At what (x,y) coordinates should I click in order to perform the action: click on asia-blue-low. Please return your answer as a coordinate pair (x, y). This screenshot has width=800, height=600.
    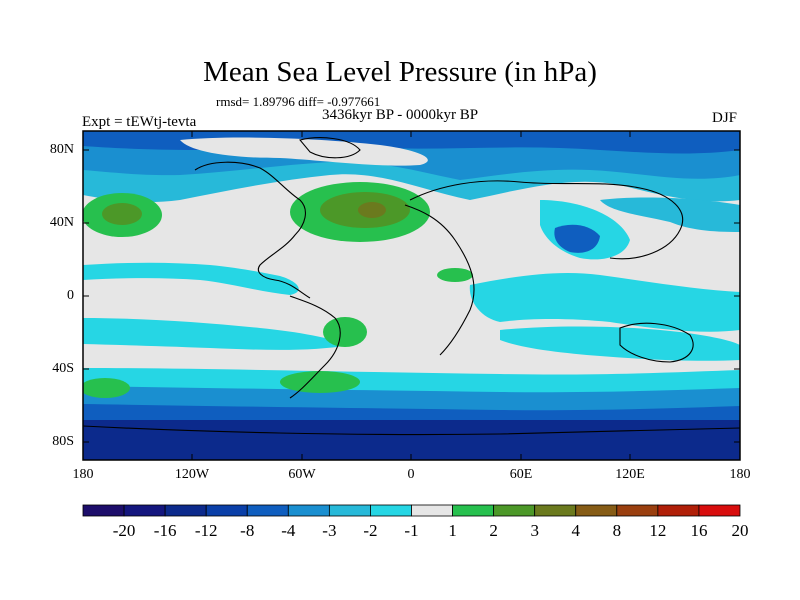
    Looking at the image, I should click on (577, 238).